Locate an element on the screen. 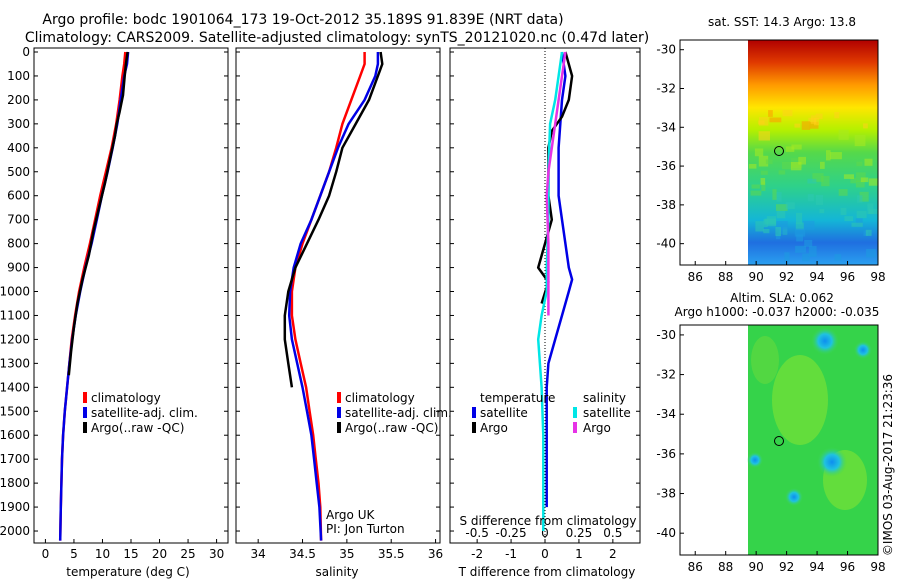 The width and height of the screenshot is (900, 580). legend-swatch-t-argo is located at coordinates (474, 427).